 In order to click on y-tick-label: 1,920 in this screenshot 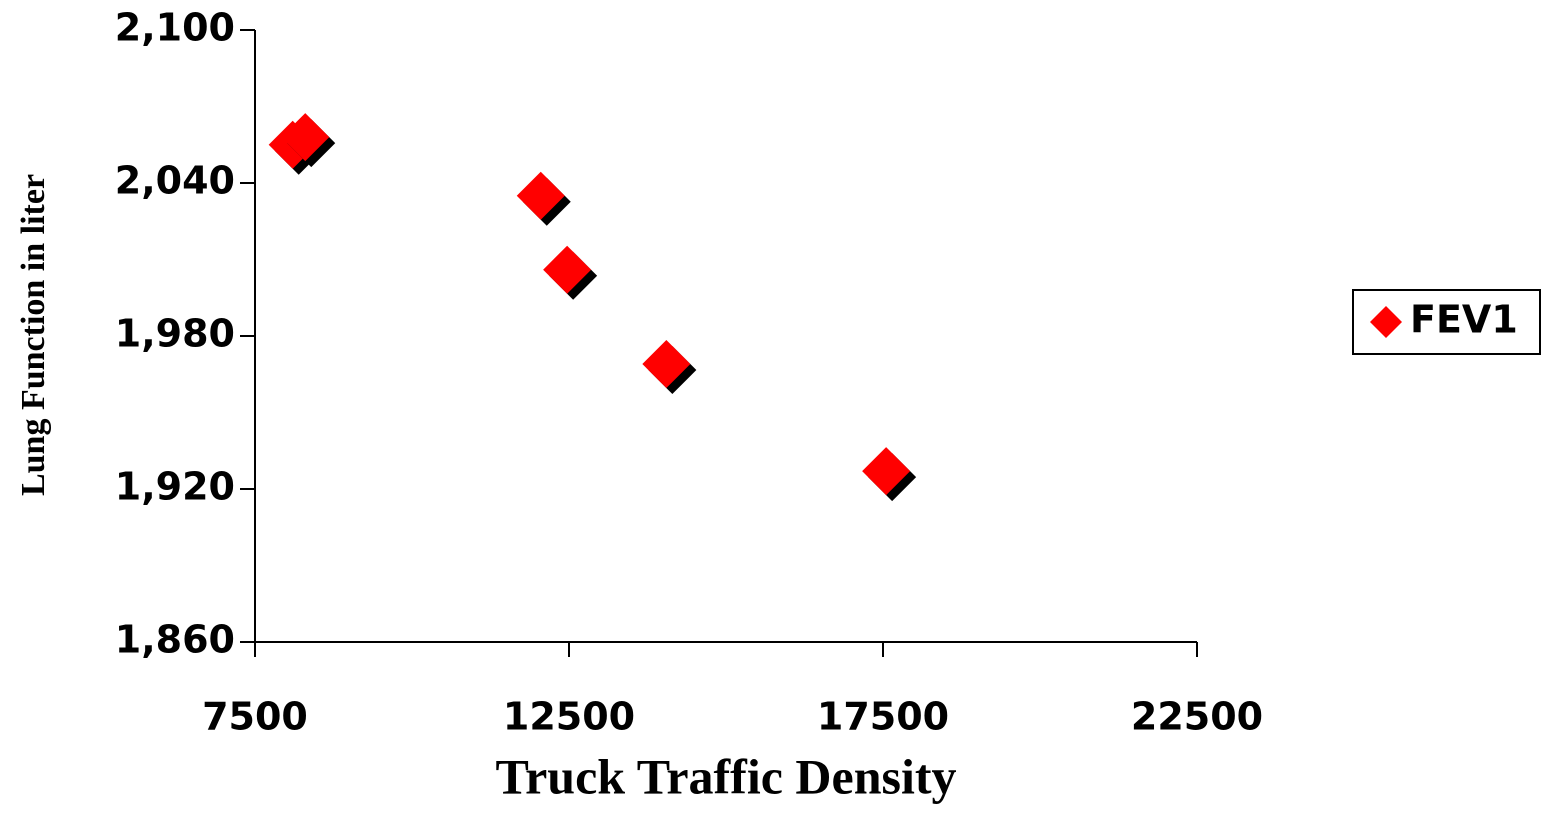, I will do `click(175, 487)`.